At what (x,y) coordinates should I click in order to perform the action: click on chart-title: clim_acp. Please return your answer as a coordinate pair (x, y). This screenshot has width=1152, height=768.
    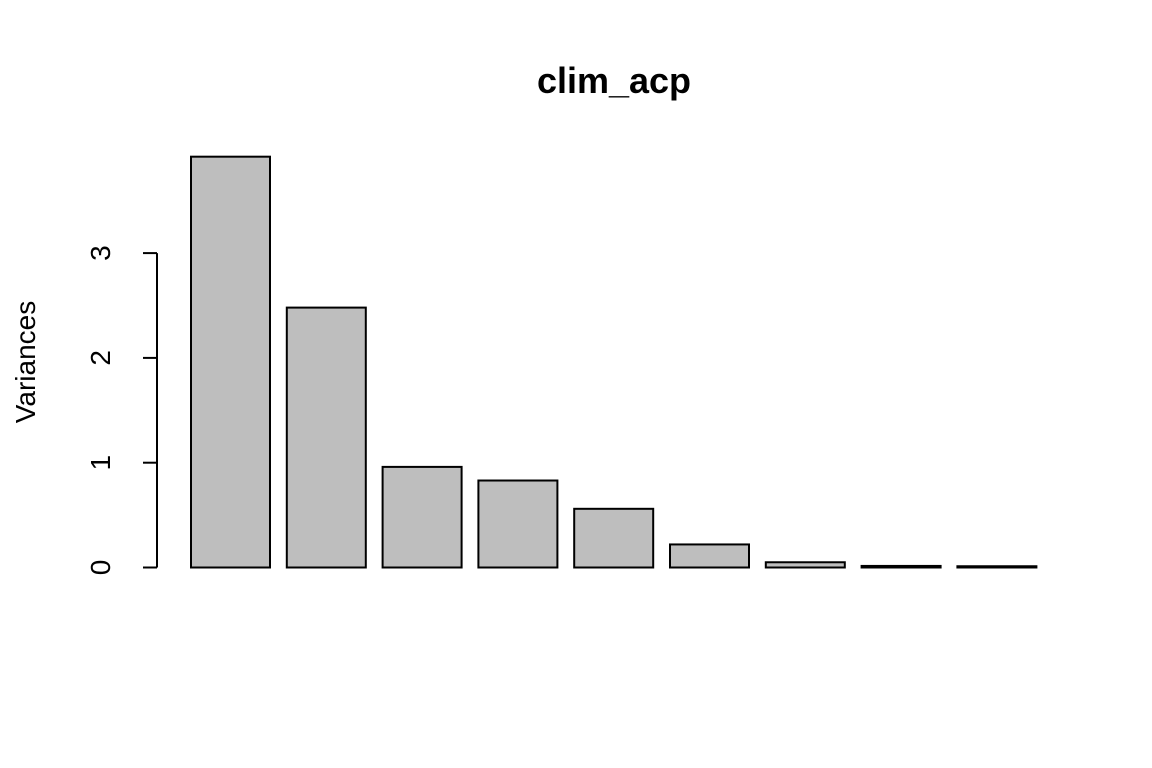
    Looking at the image, I should click on (614, 80).